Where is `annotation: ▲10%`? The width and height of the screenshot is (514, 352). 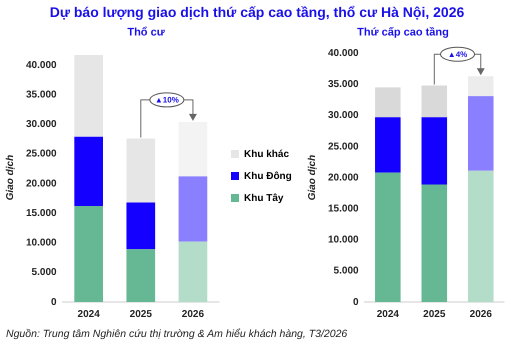
annotation: ▲10% is located at coordinates (166, 100).